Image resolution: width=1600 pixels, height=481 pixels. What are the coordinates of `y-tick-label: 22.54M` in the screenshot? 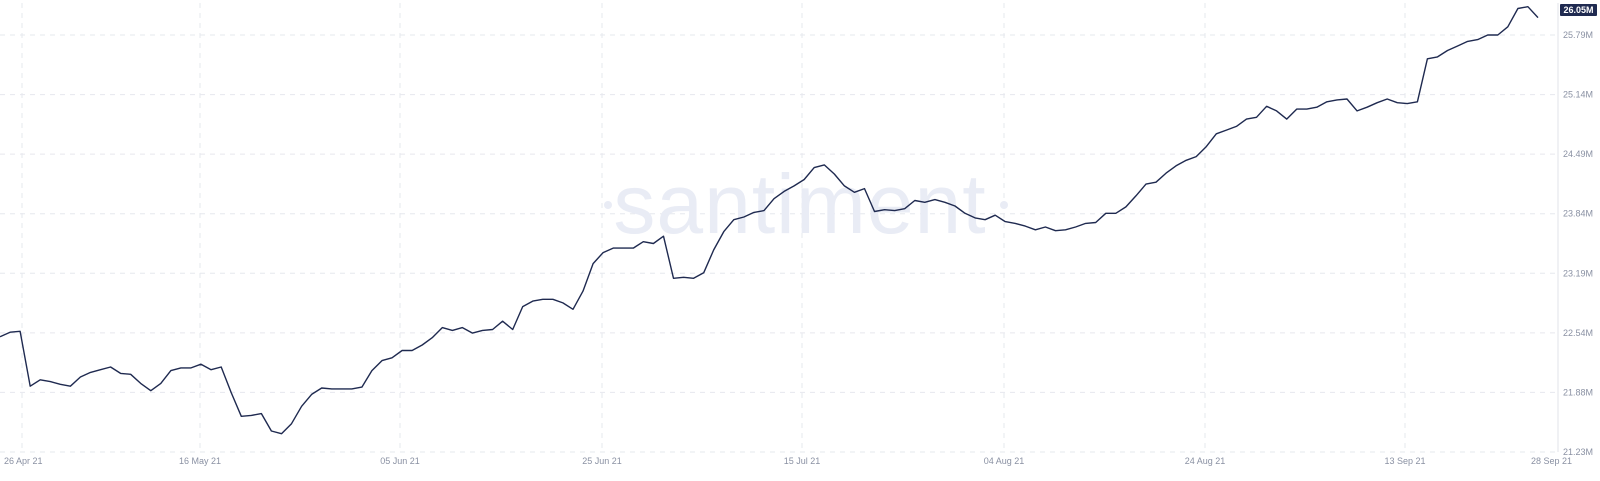 It's located at (1578, 333).